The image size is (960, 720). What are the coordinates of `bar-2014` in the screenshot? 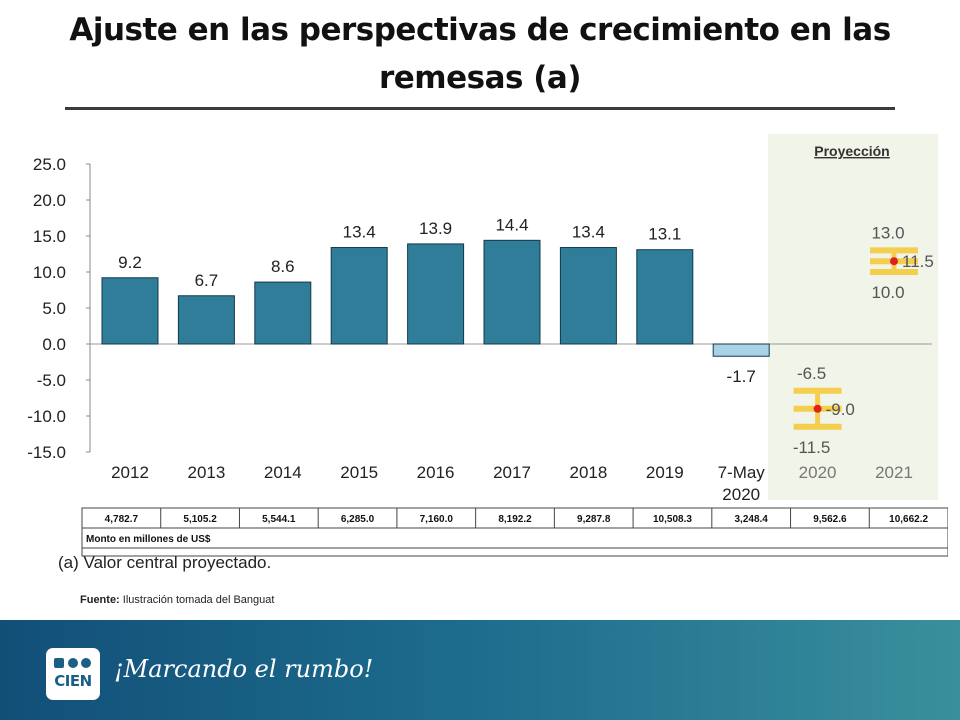 It's located at (283, 313).